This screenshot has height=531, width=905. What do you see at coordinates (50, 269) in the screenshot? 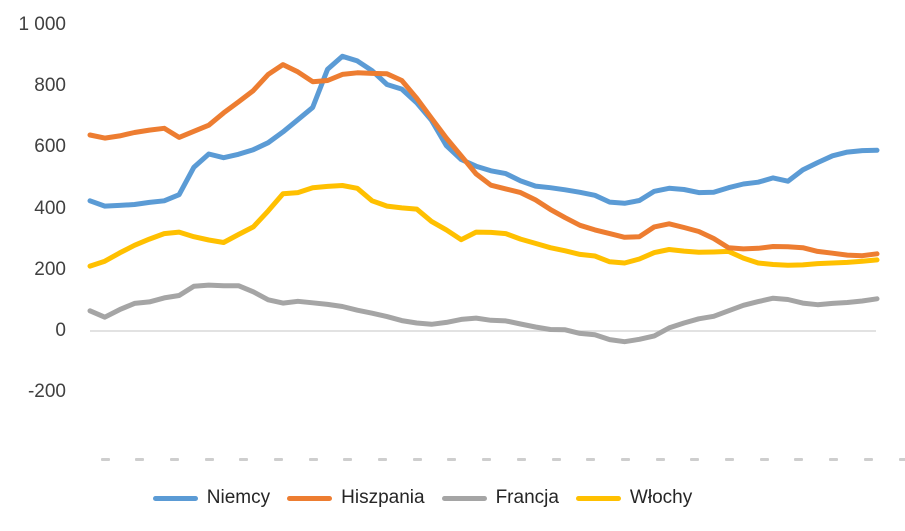
I see `y-axis-tick-label: 200` at bounding box center [50, 269].